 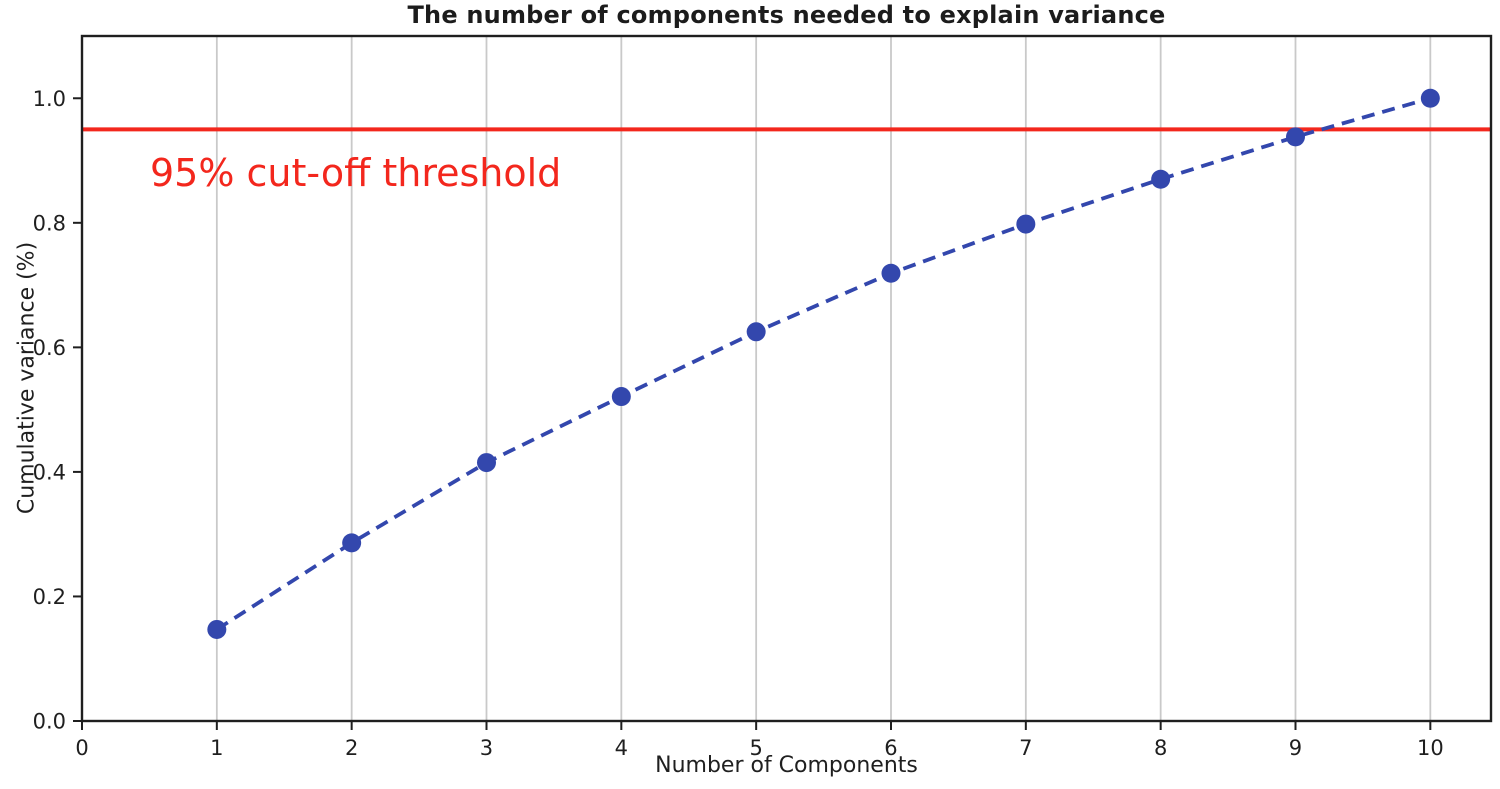 What do you see at coordinates (786, 765) in the screenshot?
I see `x-axis-label: Number of Components` at bounding box center [786, 765].